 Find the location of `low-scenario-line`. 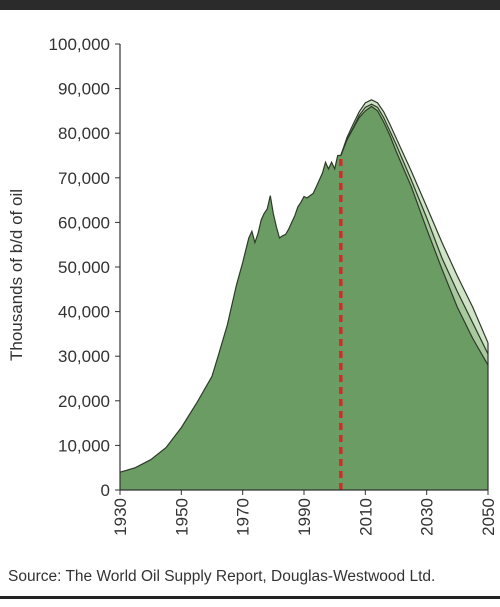

low-scenario-line is located at coordinates (414, 235).